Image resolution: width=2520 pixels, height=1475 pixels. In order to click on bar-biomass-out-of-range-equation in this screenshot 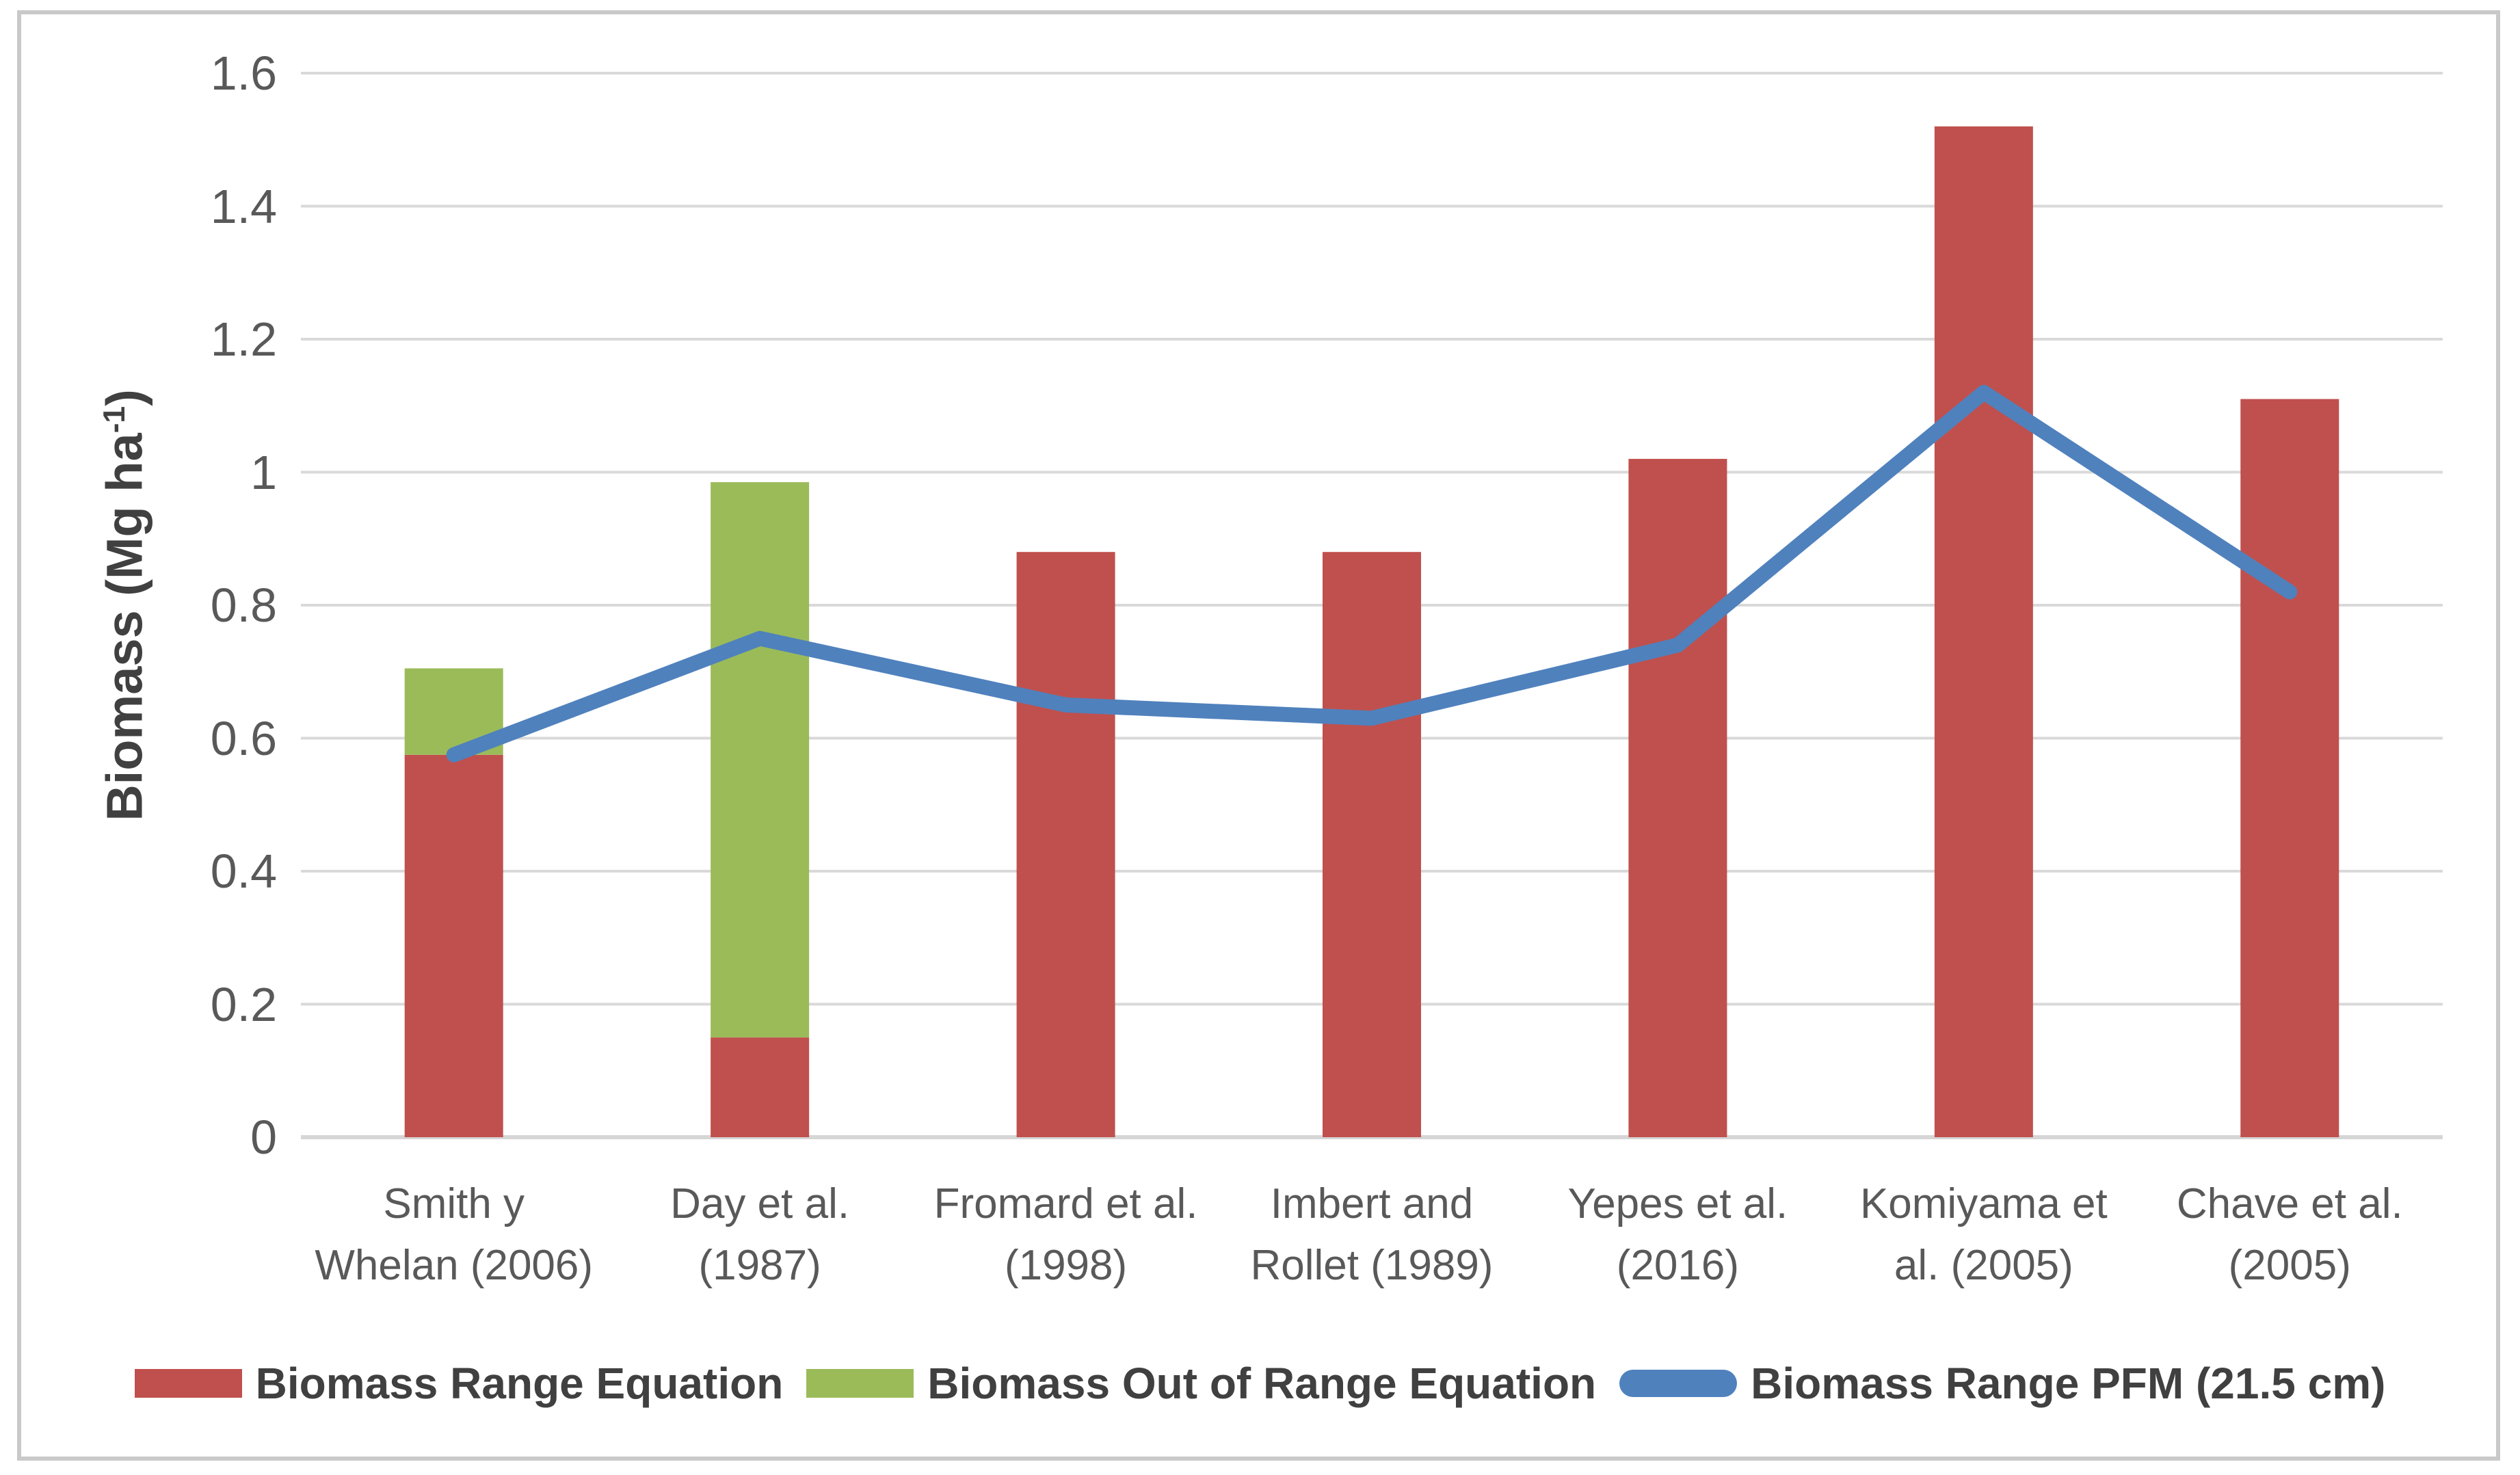, I will do `click(760, 760)`.